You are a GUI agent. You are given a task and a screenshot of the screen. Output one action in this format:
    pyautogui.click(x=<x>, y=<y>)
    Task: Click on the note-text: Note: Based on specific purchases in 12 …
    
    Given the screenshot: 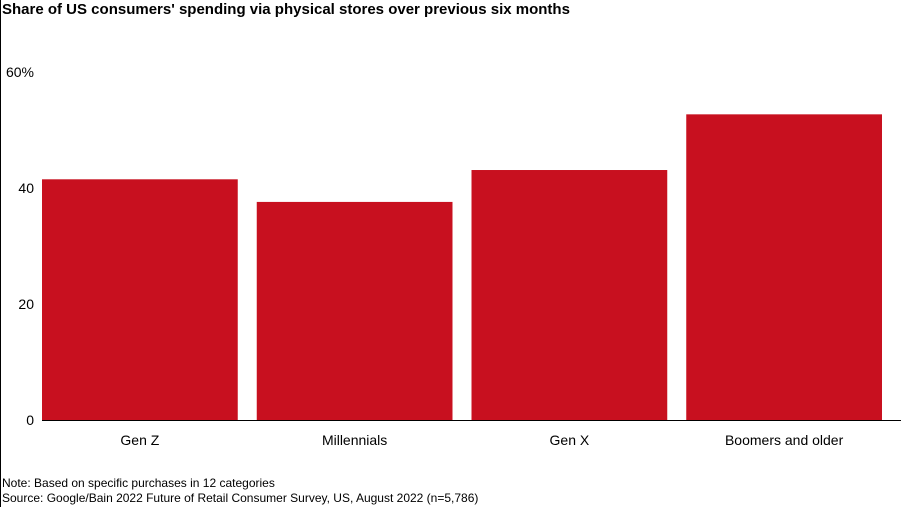 What is the action you would take?
    pyautogui.click(x=138, y=483)
    